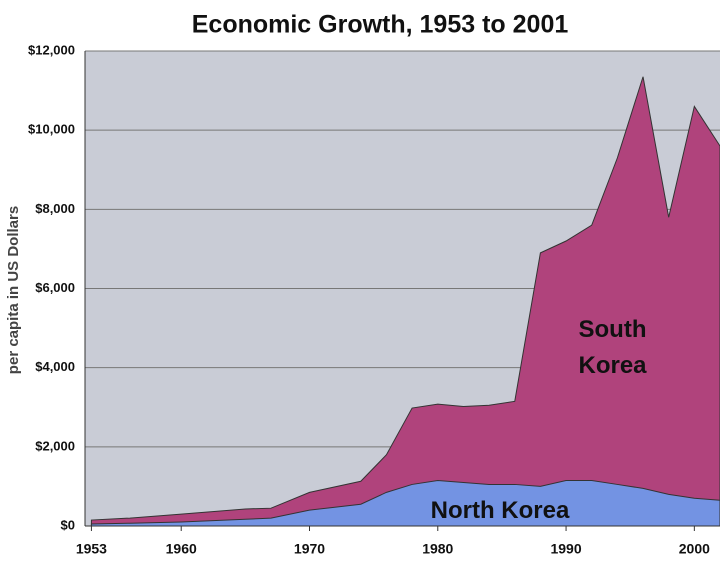 This screenshot has width=720, height=562. Describe the element at coordinates (13, 290) in the screenshot. I see `y-axis-label: per capita in US Dollars` at that location.